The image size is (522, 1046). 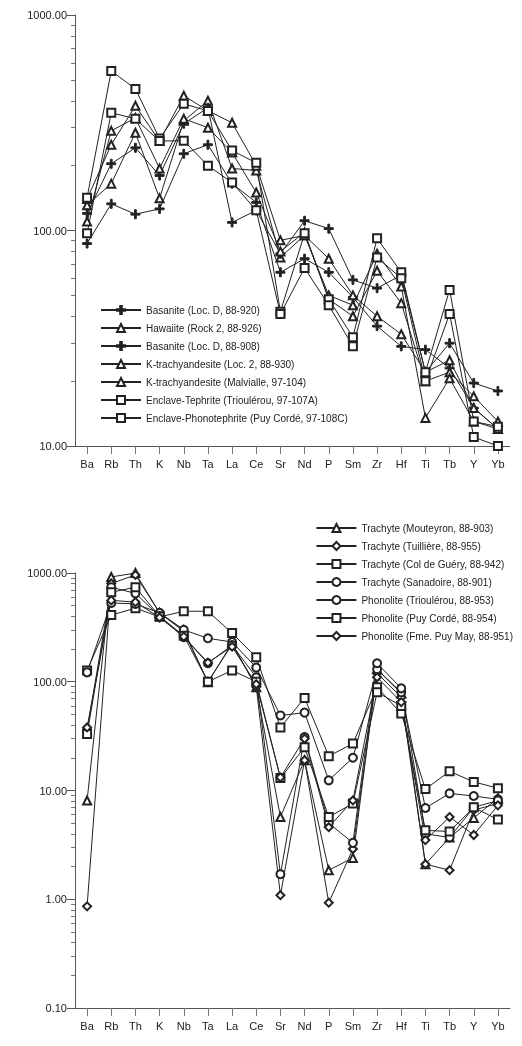 I want to click on legend-label: Phonolite (Trioulérou, 88-953), so click(x=427, y=600).